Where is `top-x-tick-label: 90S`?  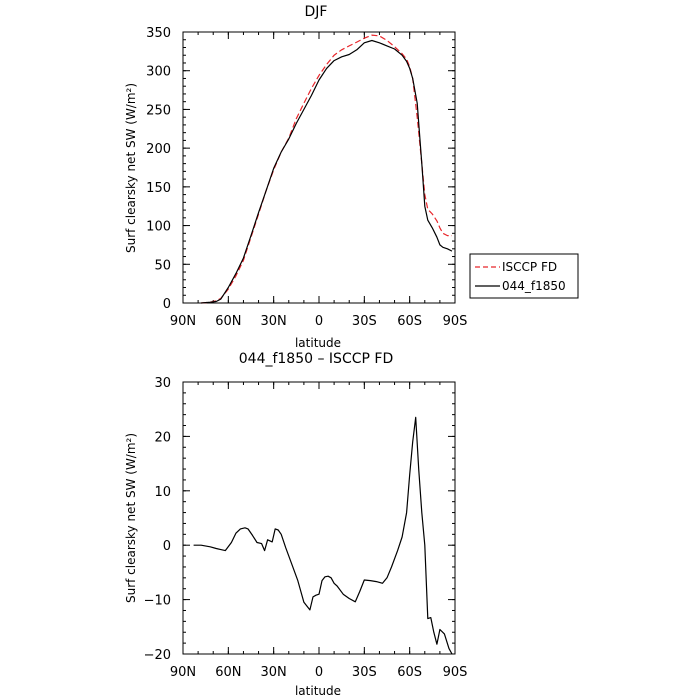 top-x-tick-label: 90S is located at coordinates (455, 321).